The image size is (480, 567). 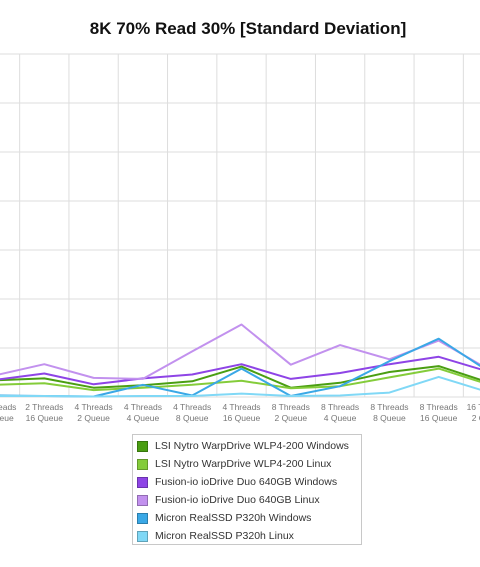 What do you see at coordinates (192, 412) in the screenshot?
I see `x-tick-label: 4 Threads 8 Queue` at bounding box center [192, 412].